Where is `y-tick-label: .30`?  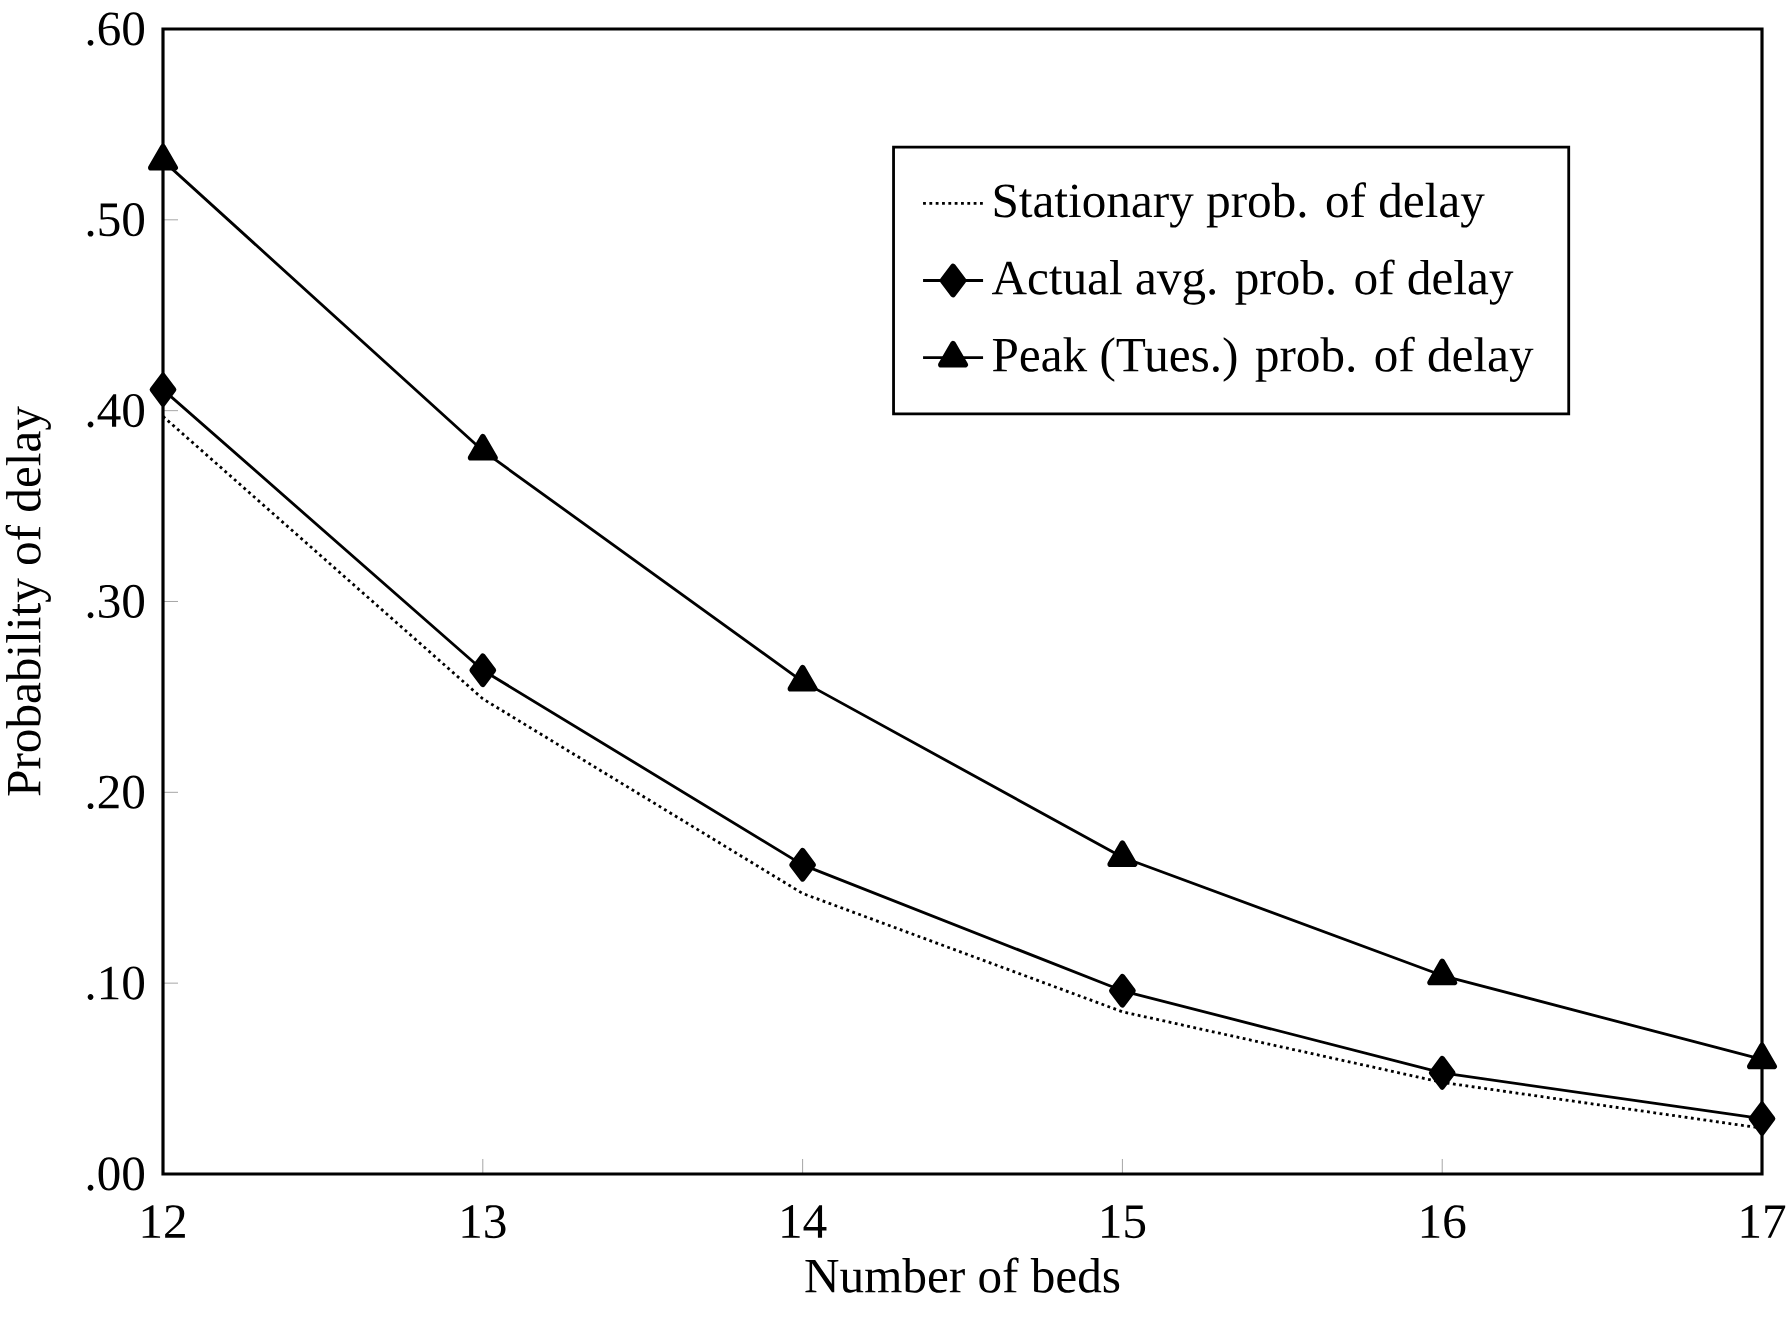
y-tick-label: .30 is located at coordinates (116, 601).